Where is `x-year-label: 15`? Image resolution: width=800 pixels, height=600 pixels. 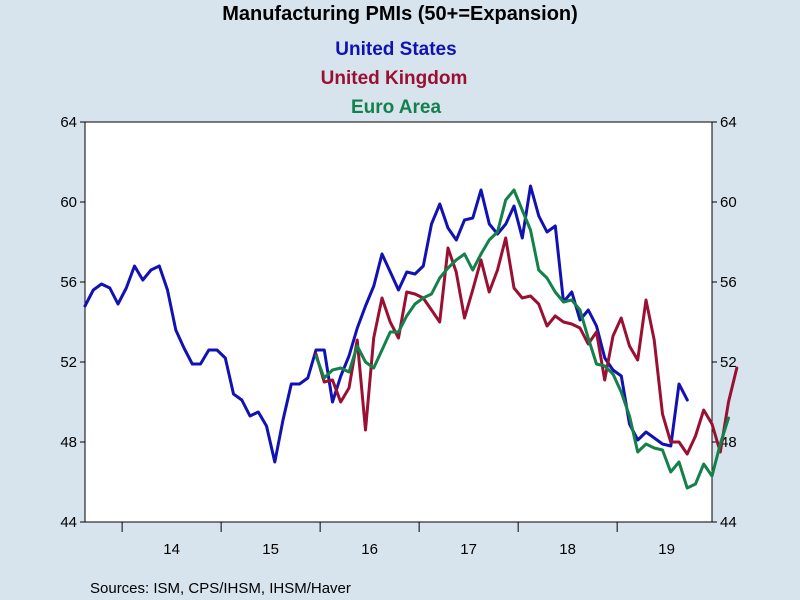
x-year-label: 15 is located at coordinates (270, 549).